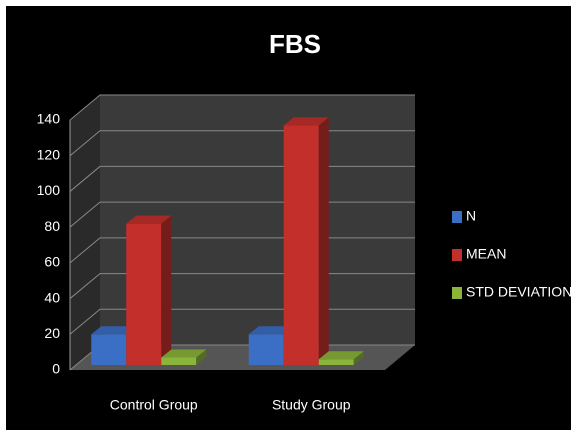 Image resolution: width=577 pixels, height=436 pixels. I want to click on y-tick-label: 20, so click(52, 333).